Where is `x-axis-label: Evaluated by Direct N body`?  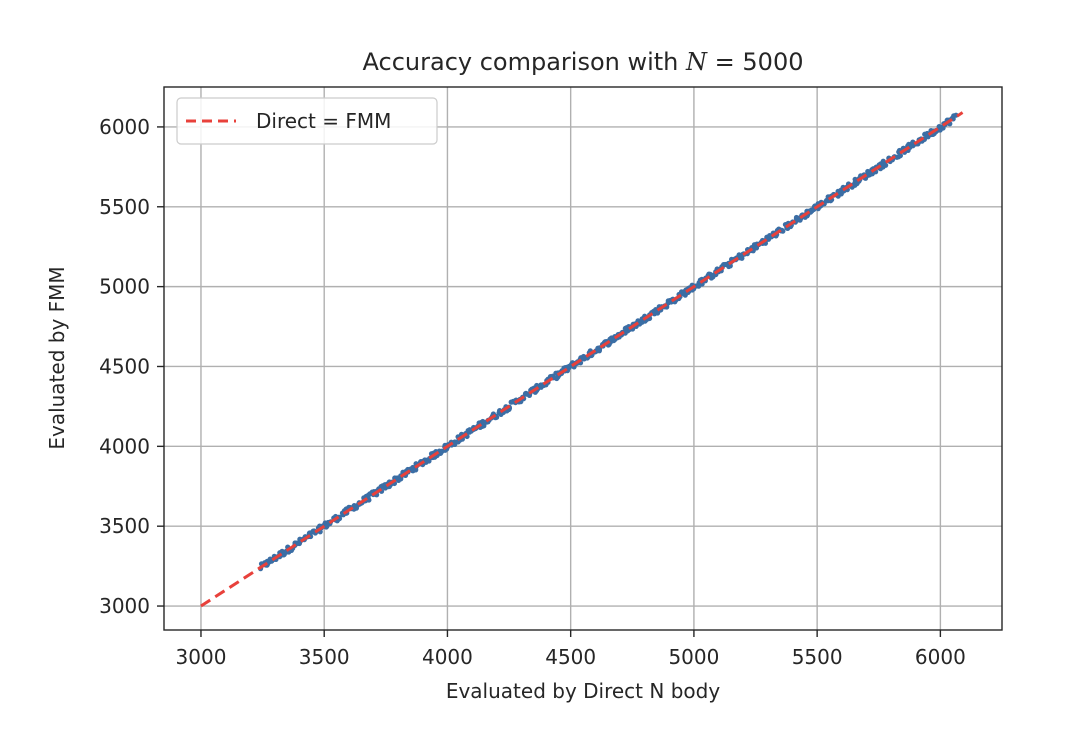 x-axis-label: Evaluated by Direct N body is located at coordinates (583, 691).